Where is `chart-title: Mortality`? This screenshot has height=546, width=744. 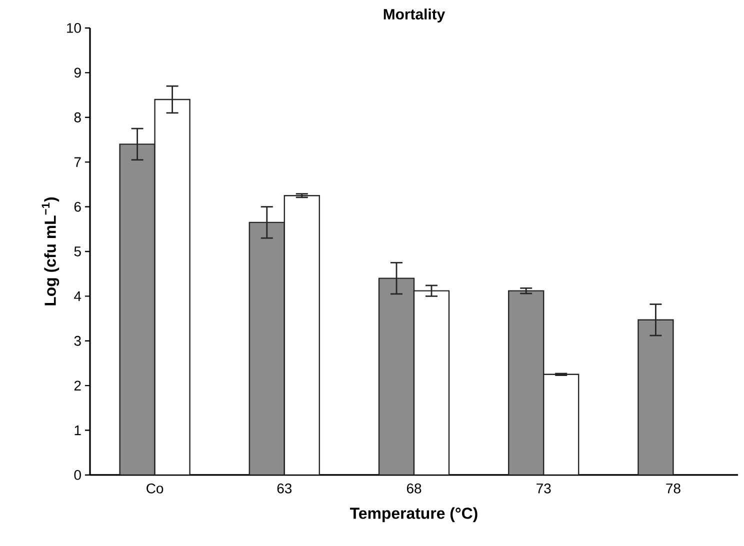 chart-title: Mortality is located at coordinates (415, 15).